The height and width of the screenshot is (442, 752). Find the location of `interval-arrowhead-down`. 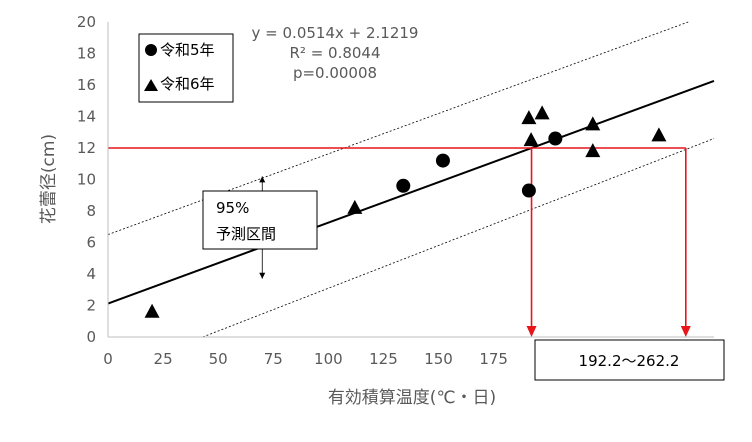

interval-arrowhead-down is located at coordinates (262, 275).